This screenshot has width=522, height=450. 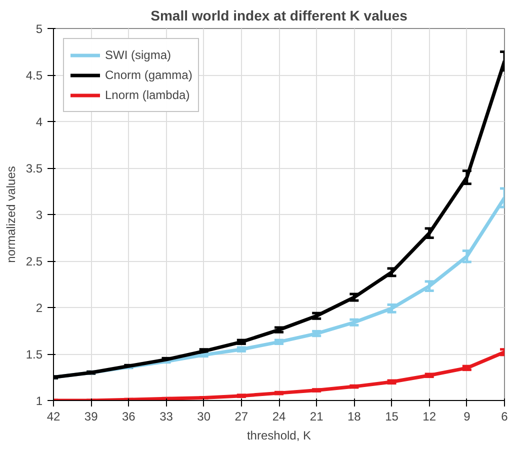 What do you see at coordinates (34, 355) in the screenshot?
I see `y-tick-label: 1.5` at bounding box center [34, 355].